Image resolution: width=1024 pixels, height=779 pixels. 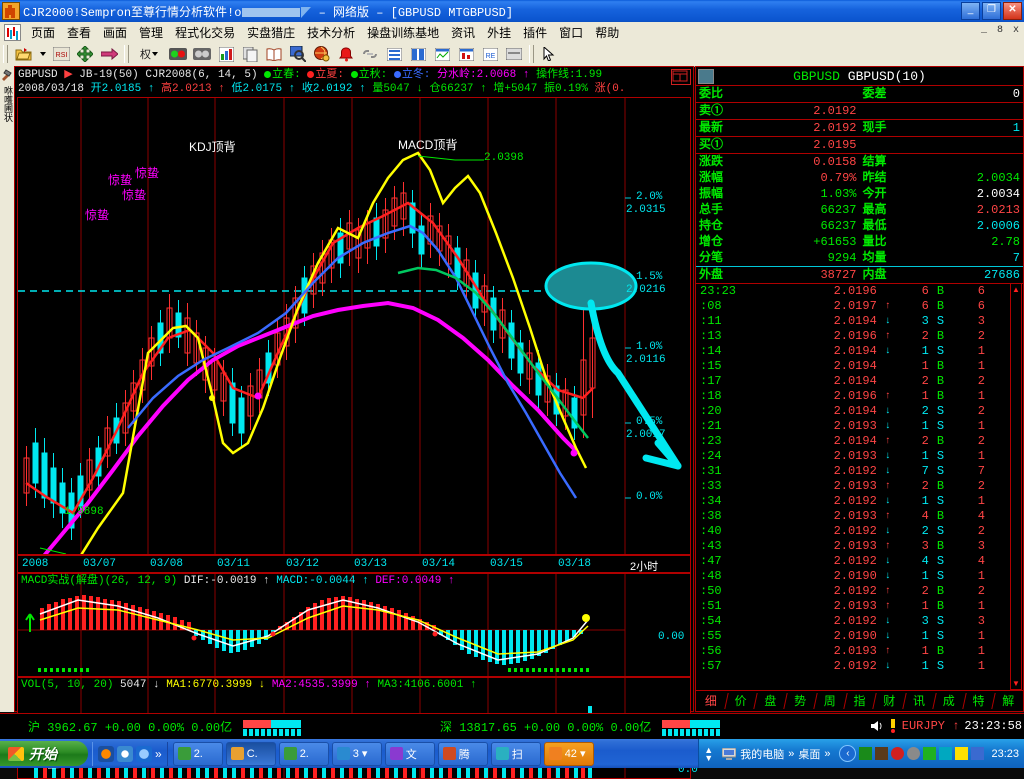 I want to click on quote-tab-3: 势, so click(x=800, y=701).